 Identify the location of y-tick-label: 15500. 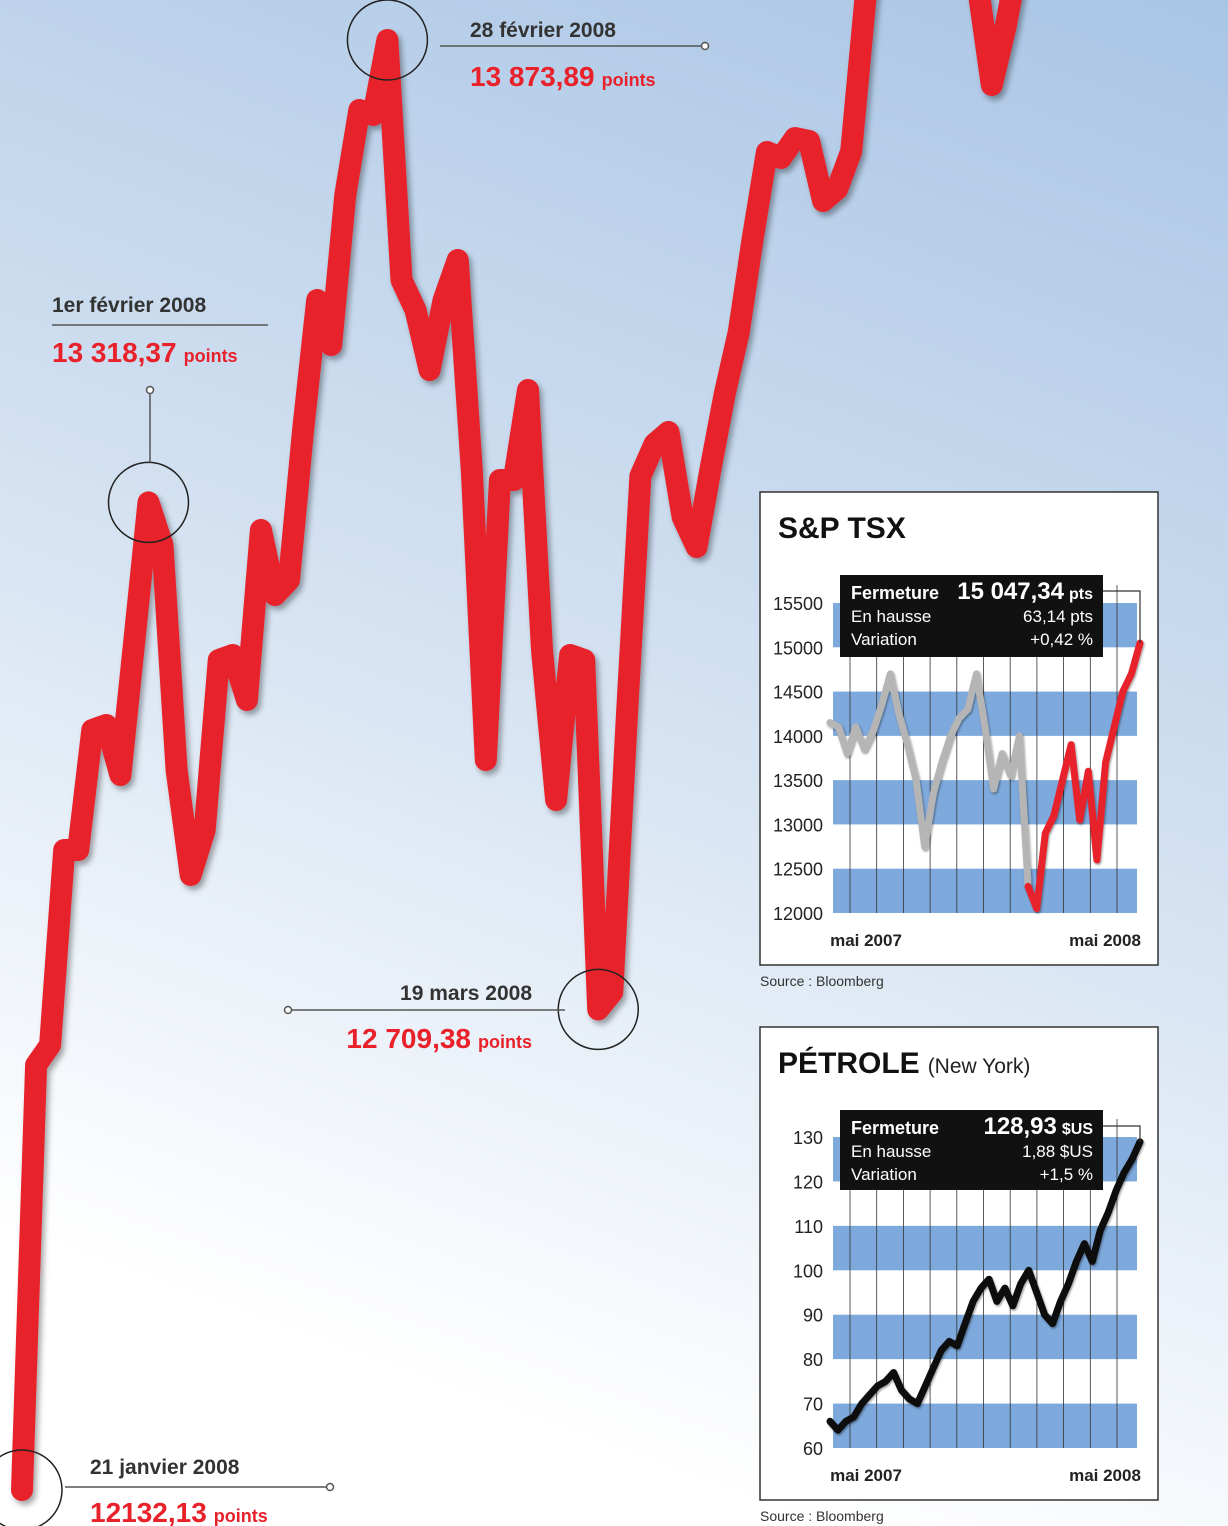
(798, 604).